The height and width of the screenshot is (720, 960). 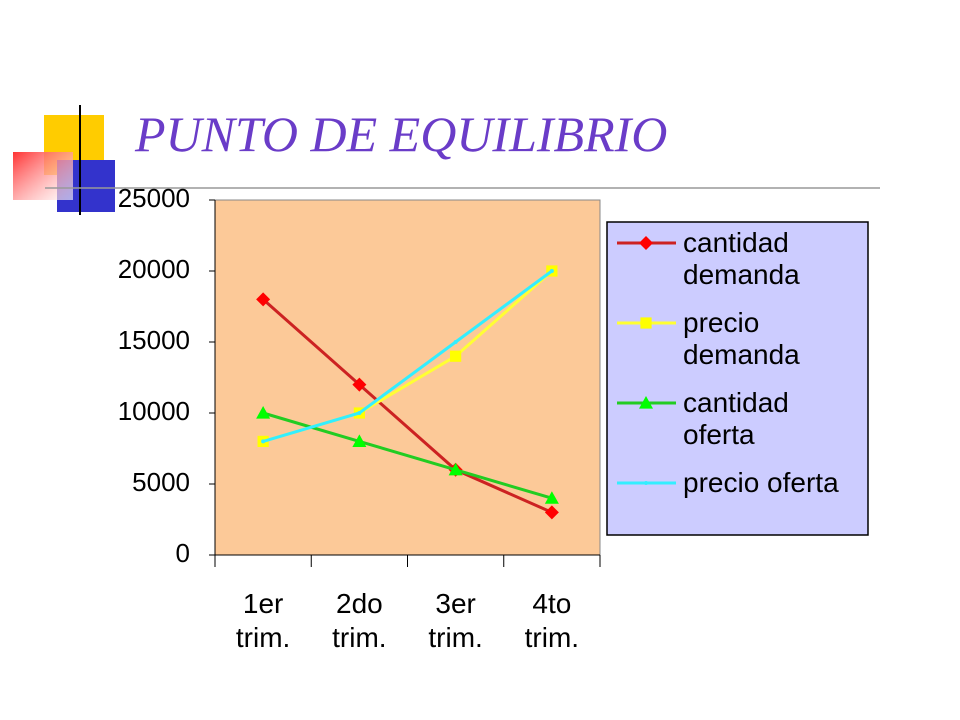 What do you see at coordinates (741, 338) in the screenshot?
I see `legend-label: precio demanda` at bounding box center [741, 338].